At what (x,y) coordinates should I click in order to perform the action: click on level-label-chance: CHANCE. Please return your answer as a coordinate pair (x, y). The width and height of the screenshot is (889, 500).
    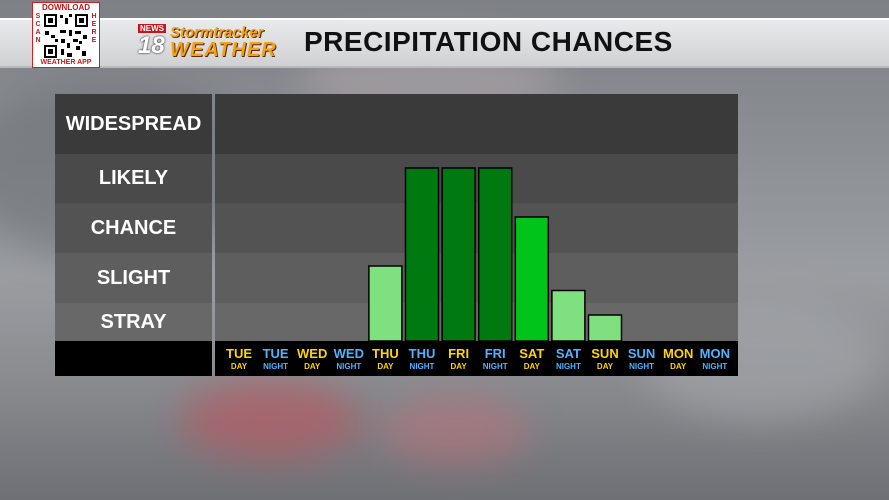
    Looking at the image, I should click on (133, 228).